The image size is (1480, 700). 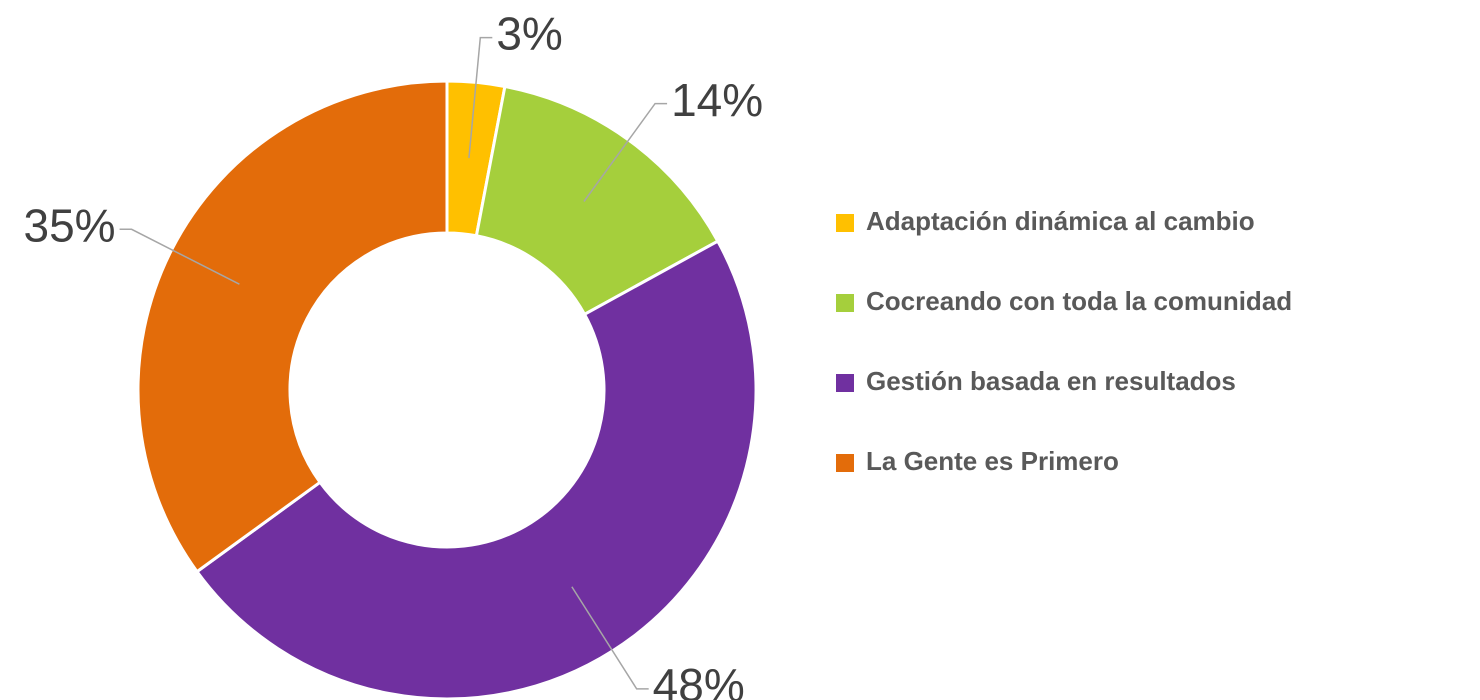 I want to click on data-label: 14%, so click(x=717, y=100).